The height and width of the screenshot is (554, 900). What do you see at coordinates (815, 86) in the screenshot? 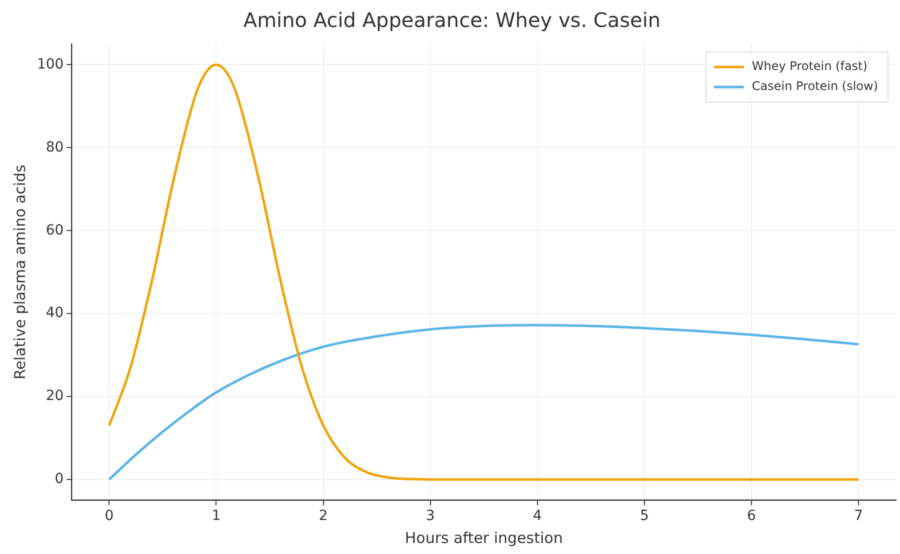
I see `legend-label: Casein Protein (slow)` at bounding box center [815, 86].